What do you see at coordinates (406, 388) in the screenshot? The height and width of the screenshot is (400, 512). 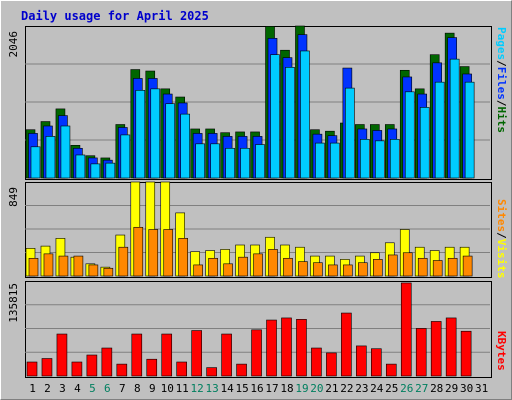 I see `day-label-26: 26` at bounding box center [406, 388].